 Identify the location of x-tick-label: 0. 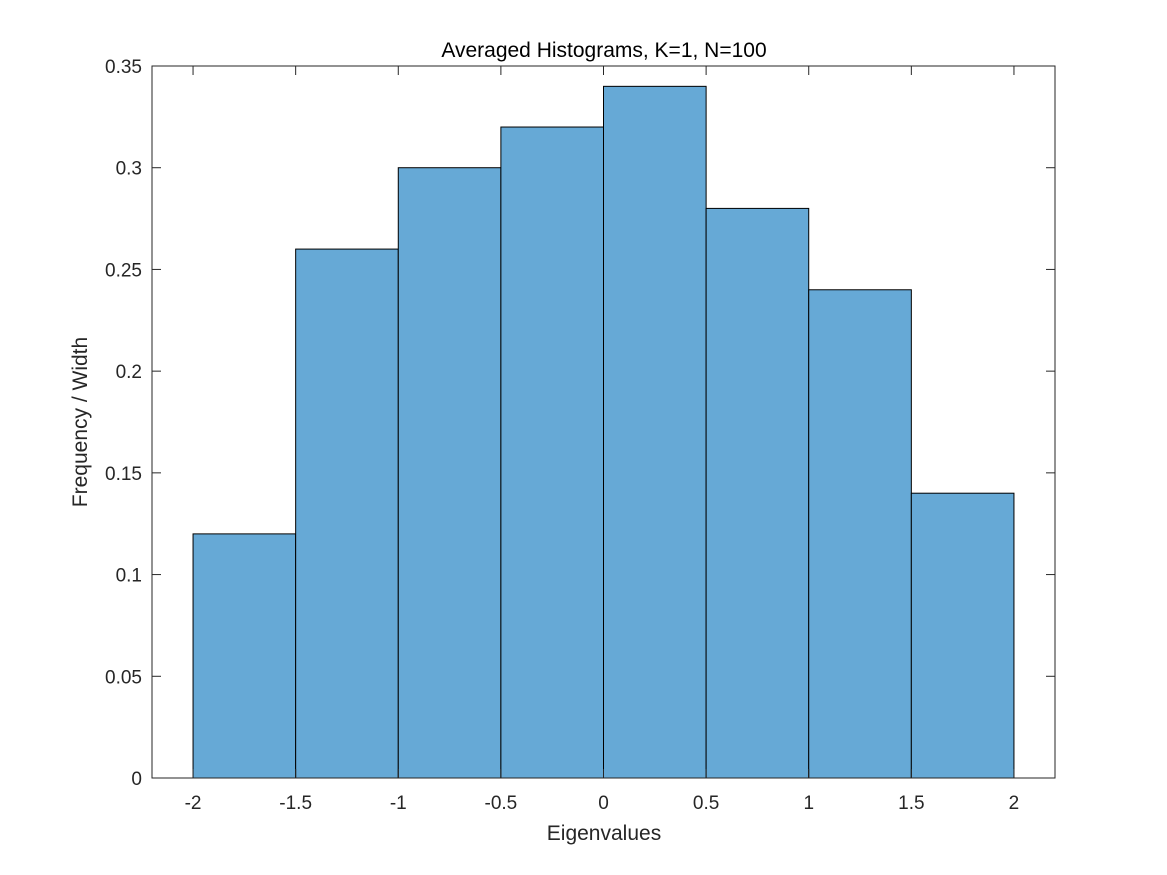
(603, 803).